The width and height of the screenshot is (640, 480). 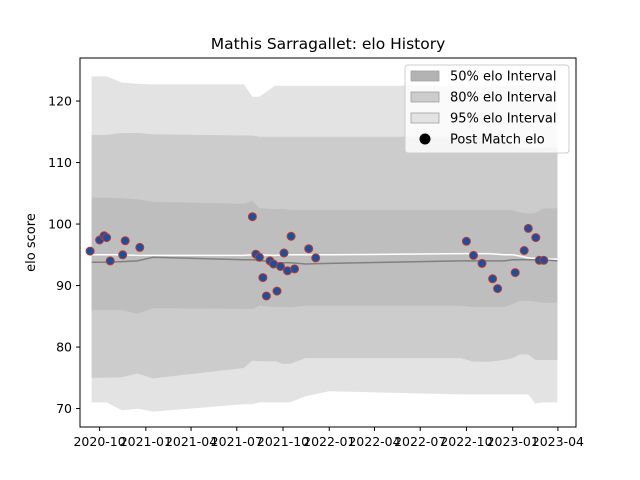 What do you see at coordinates (329, 441) in the screenshot?
I see `x-tick-label: 2022-01` at bounding box center [329, 441].